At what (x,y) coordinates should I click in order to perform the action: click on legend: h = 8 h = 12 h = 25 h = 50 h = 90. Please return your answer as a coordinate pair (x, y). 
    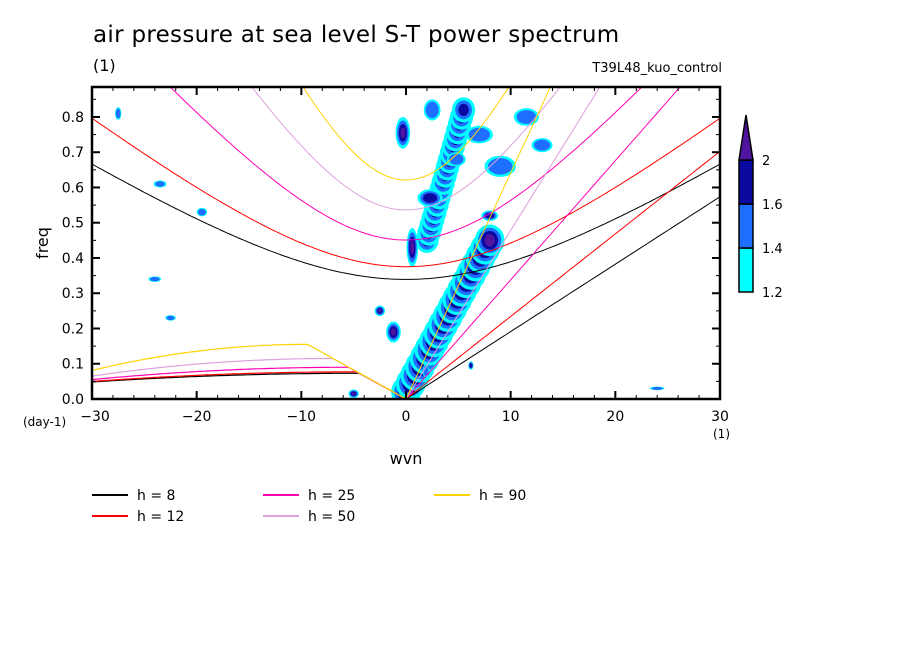
    Looking at the image, I should click on (309, 506).